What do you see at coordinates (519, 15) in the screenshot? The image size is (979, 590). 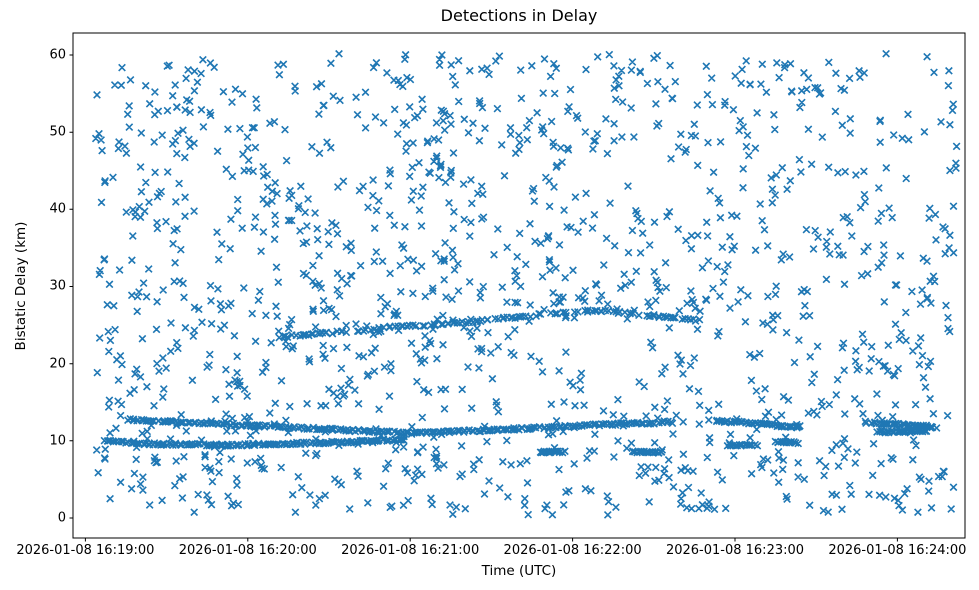 I see `chart-title: Detections in Delay` at bounding box center [519, 15].